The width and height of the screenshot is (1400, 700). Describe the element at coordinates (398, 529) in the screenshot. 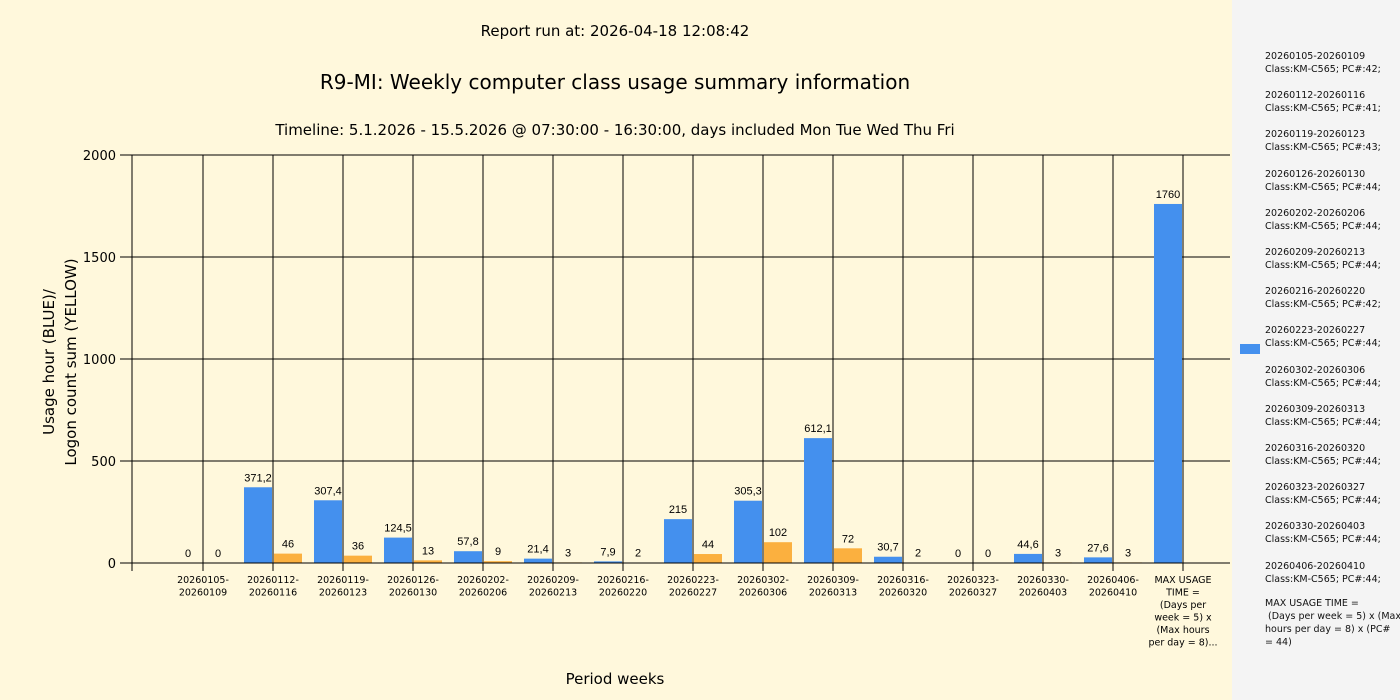

I see `data-label-usage: 124,5` at that location.